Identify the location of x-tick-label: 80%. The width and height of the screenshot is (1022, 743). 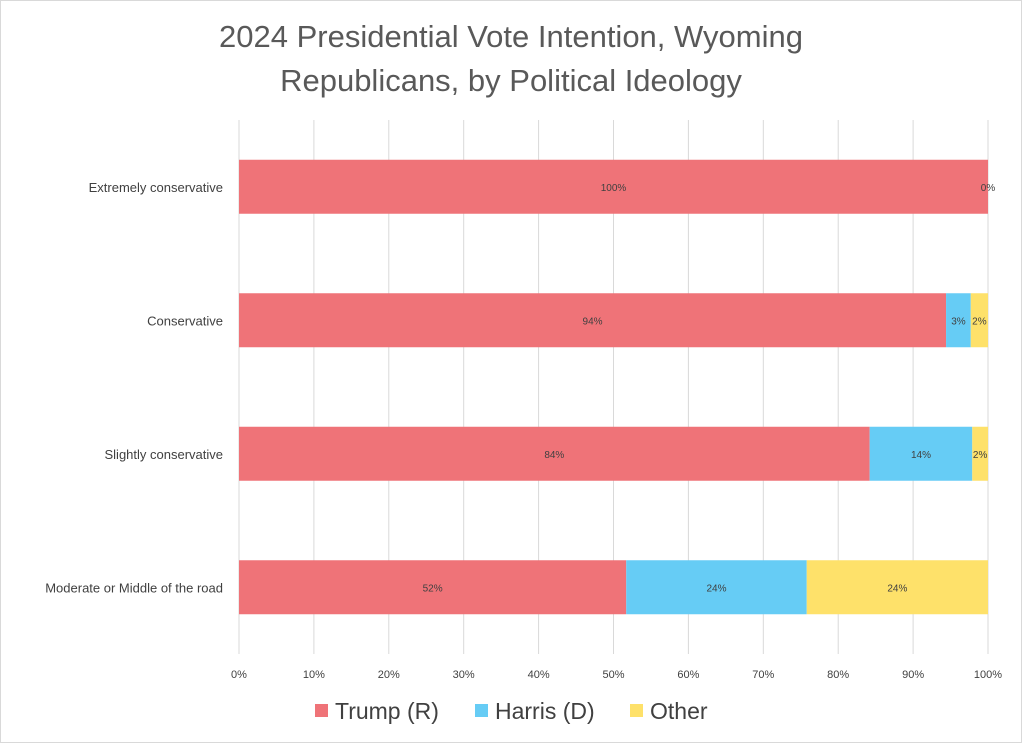
(838, 675).